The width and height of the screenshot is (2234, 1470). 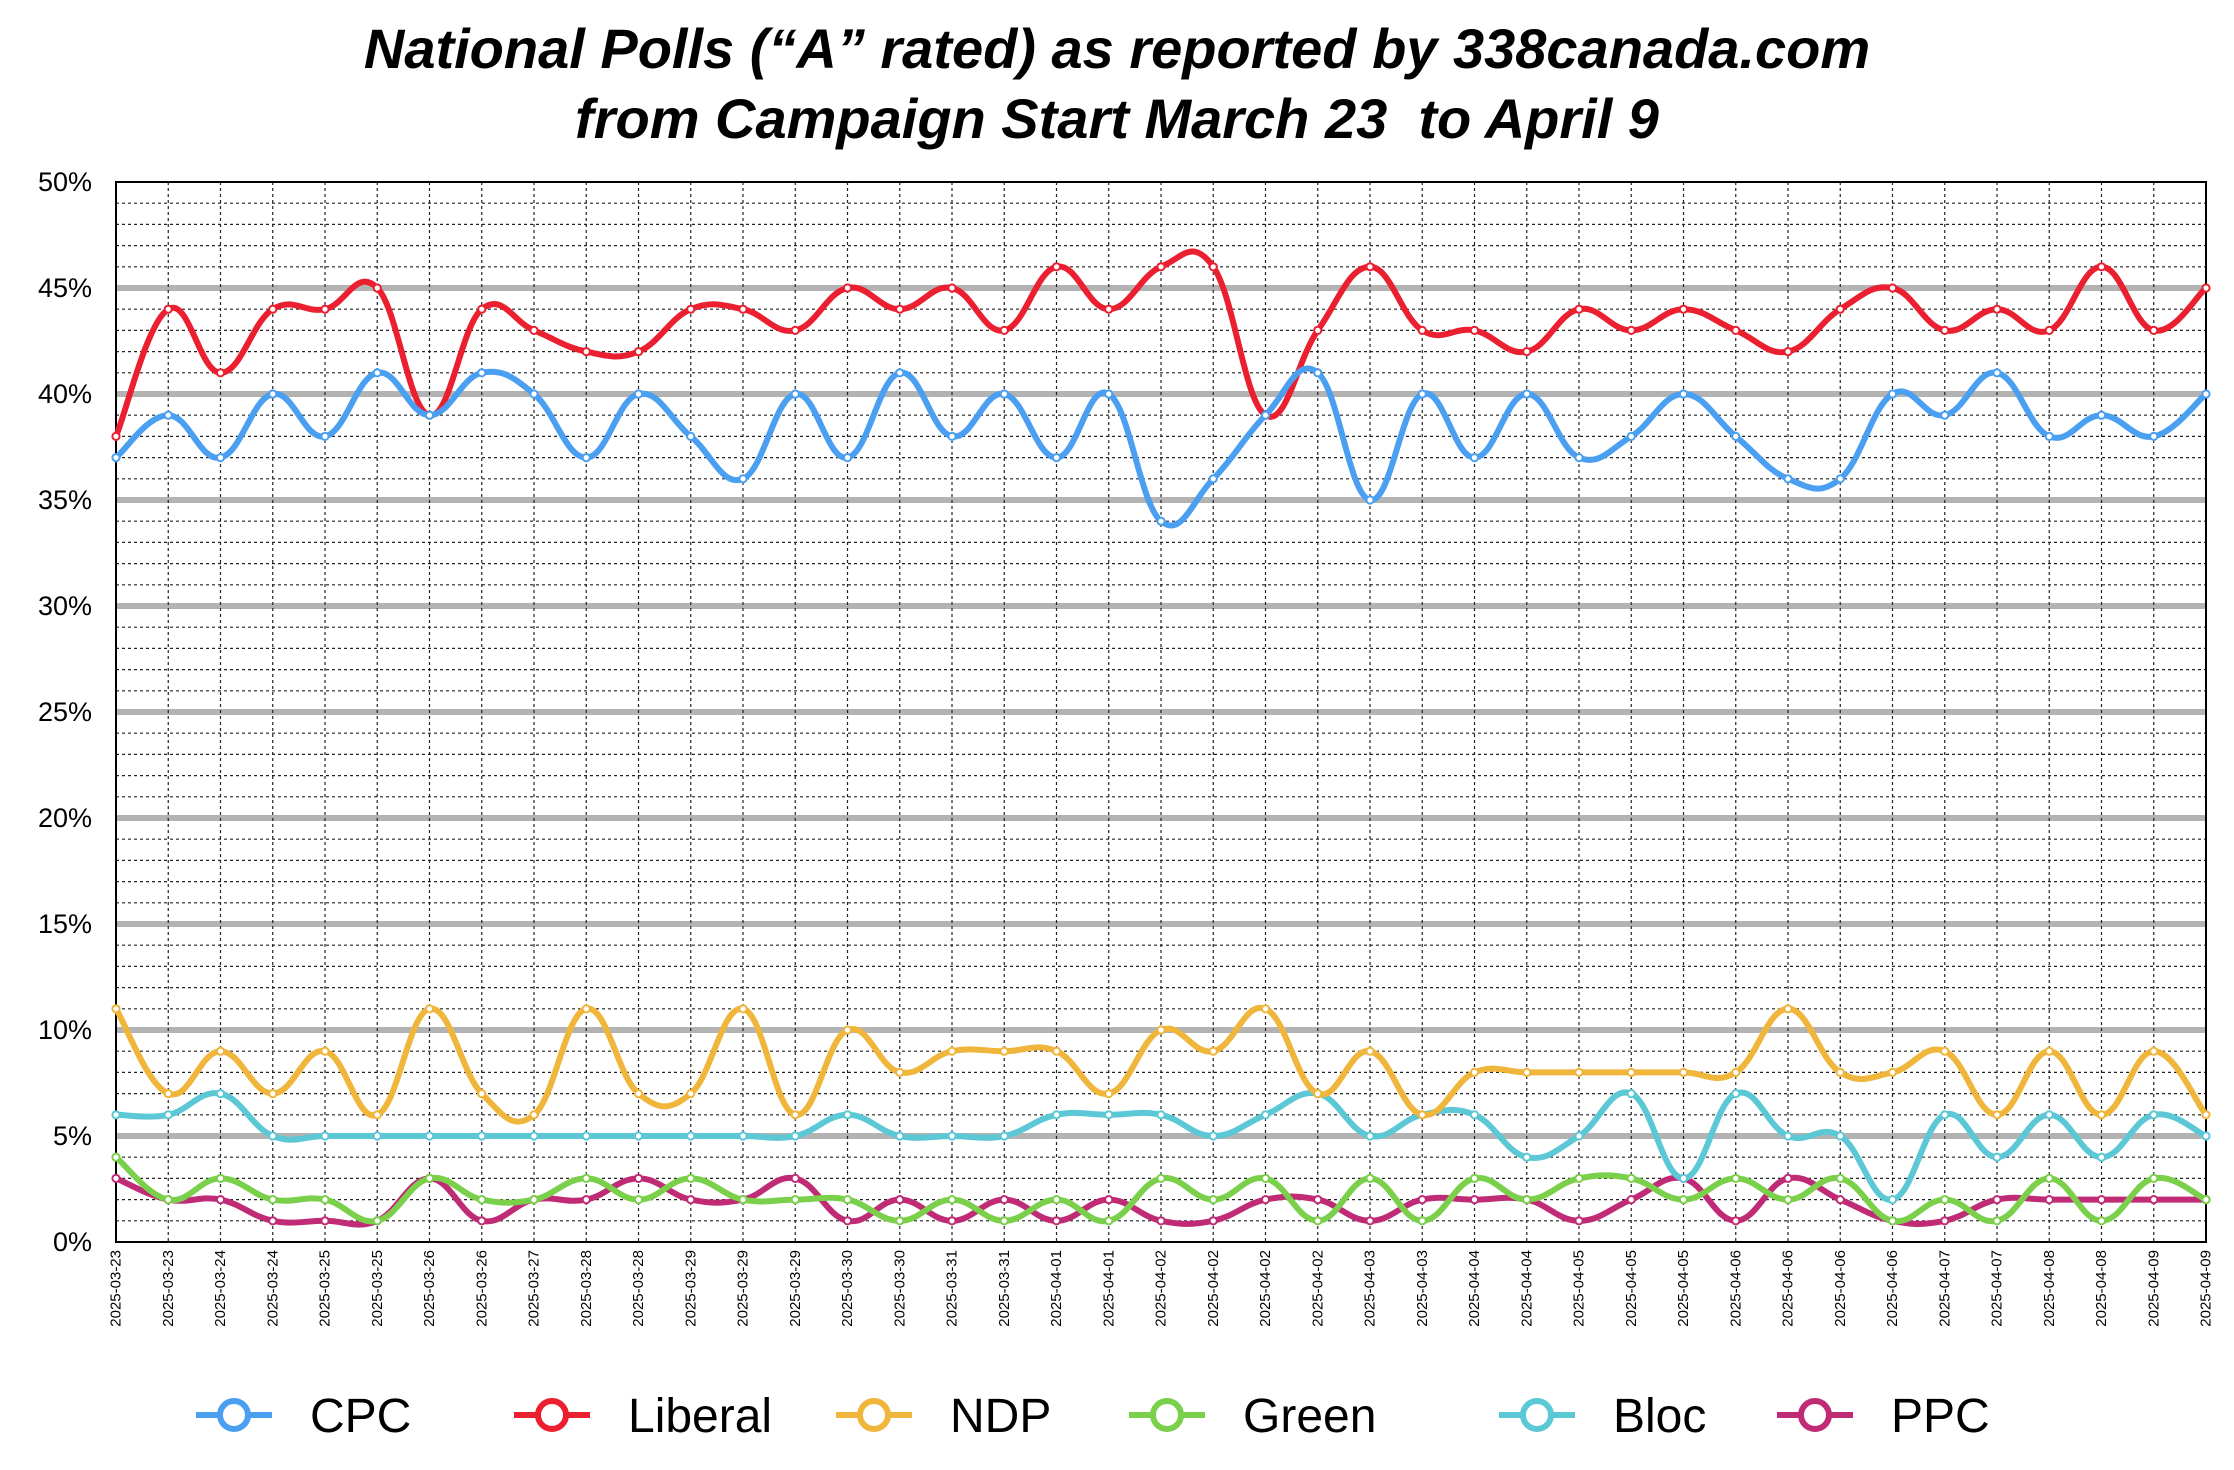 What do you see at coordinates (1004, 1288) in the screenshot?
I see `x-tick-label: 2025-03-31` at bounding box center [1004, 1288].